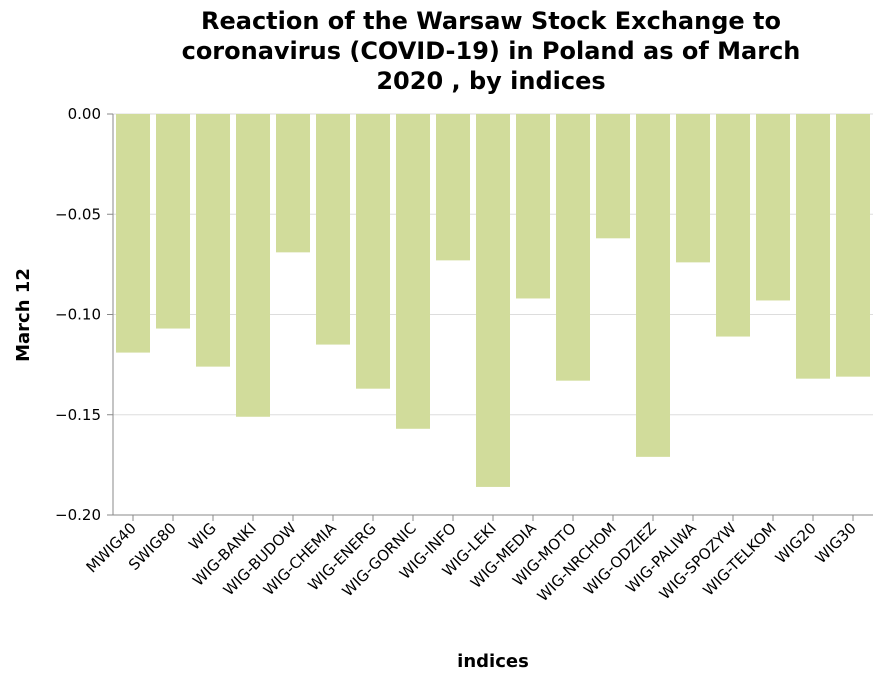 The image size is (882, 682). I want to click on y-tick-label: −0.10, so click(78, 315).